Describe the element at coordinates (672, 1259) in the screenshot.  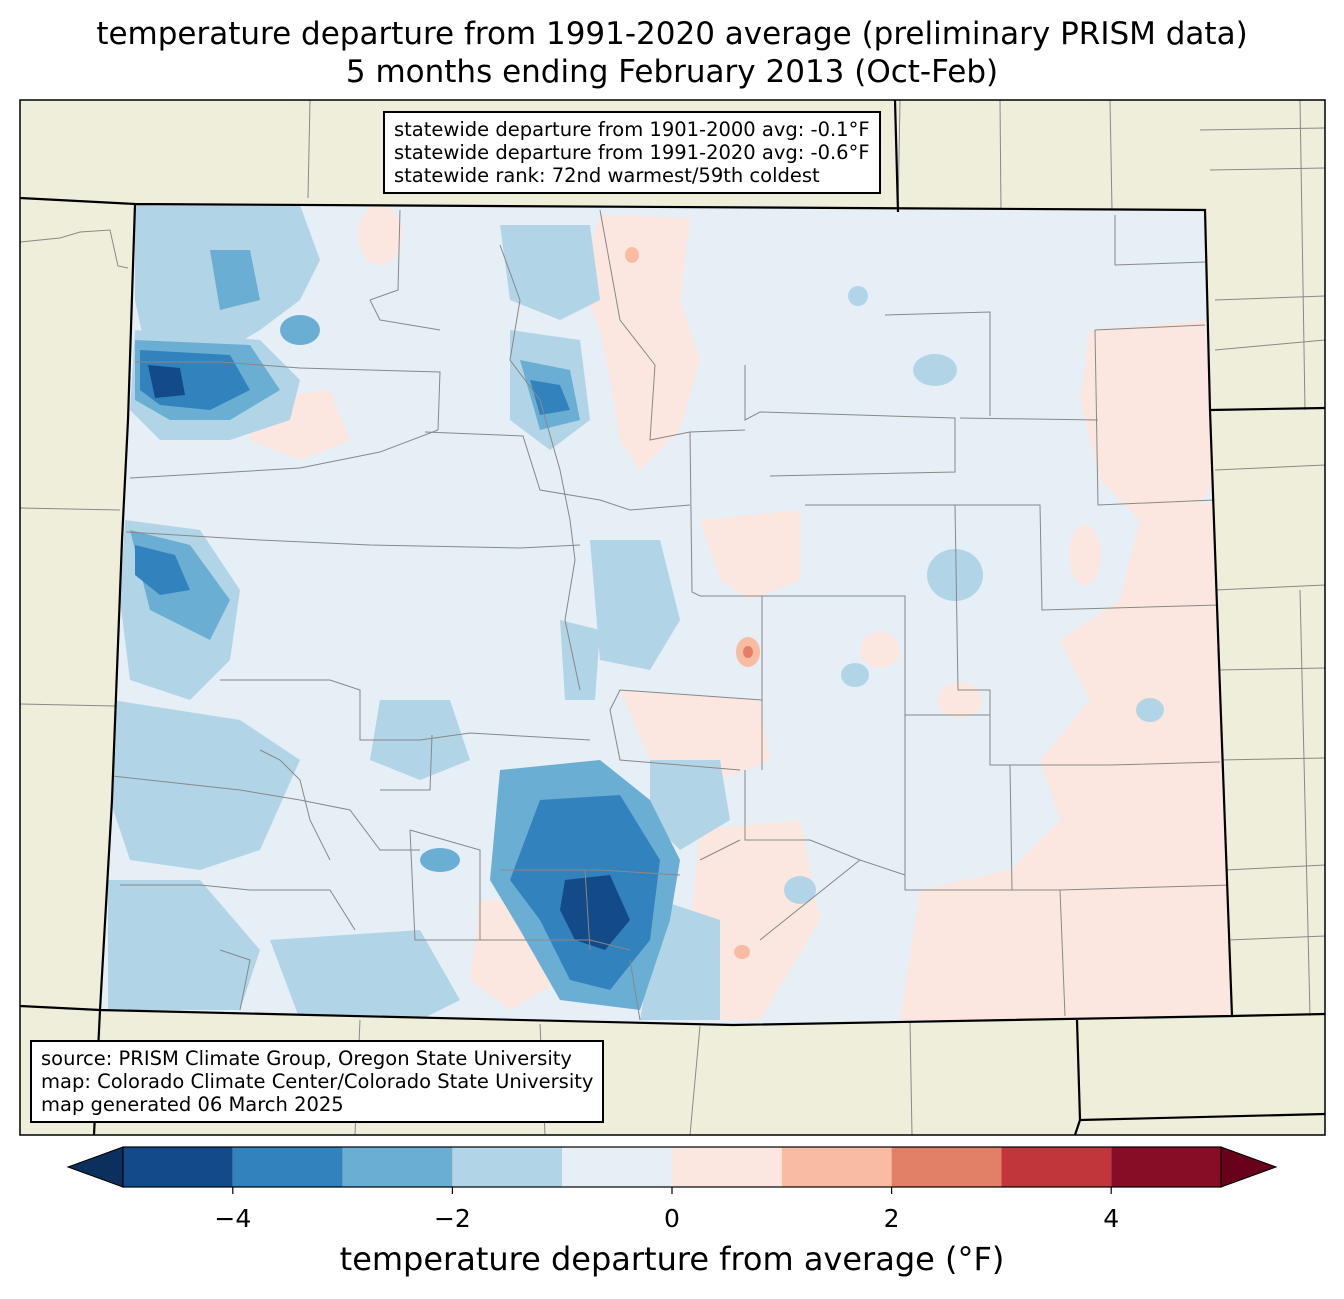
I see `colorbar-label: temperature departure from average (°F)` at that location.